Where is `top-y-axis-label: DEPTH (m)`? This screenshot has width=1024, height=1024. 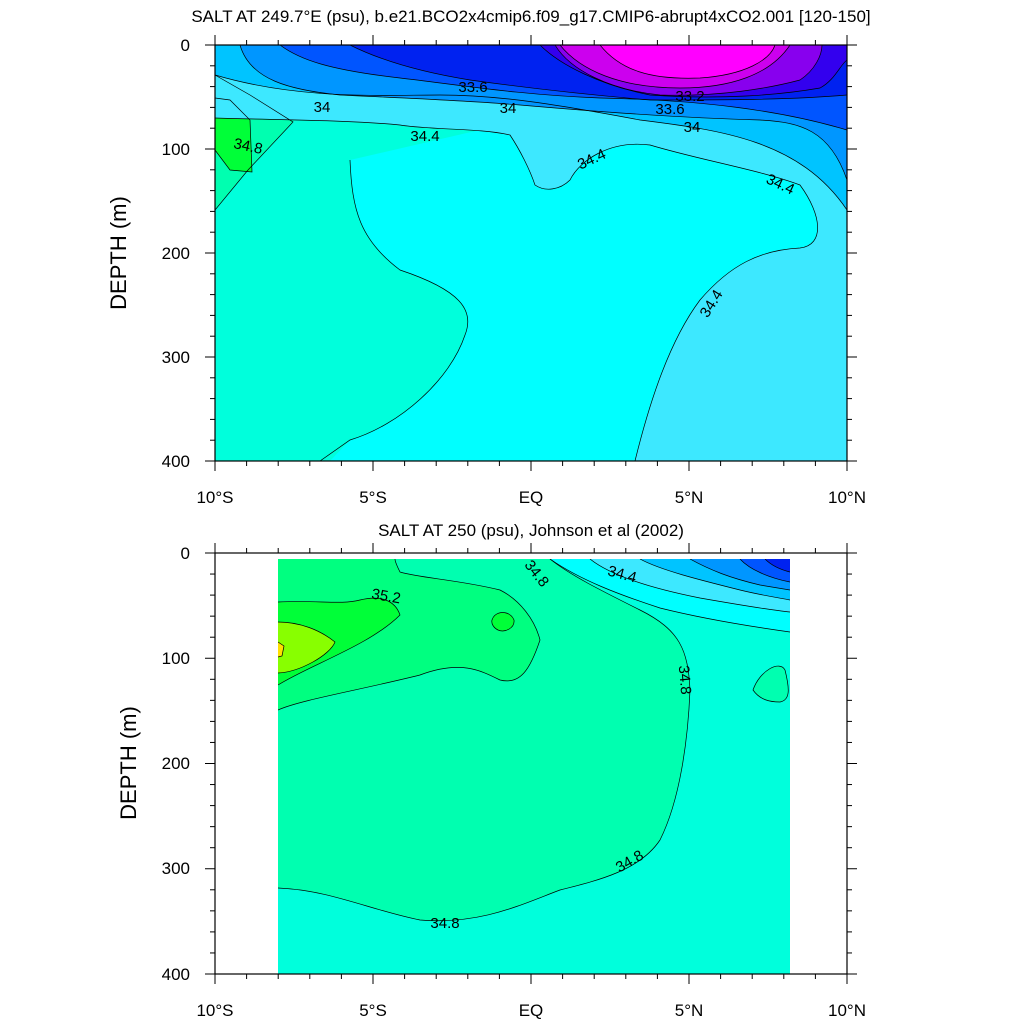
top-y-axis-label: DEPTH (m) is located at coordinates (118, 253).